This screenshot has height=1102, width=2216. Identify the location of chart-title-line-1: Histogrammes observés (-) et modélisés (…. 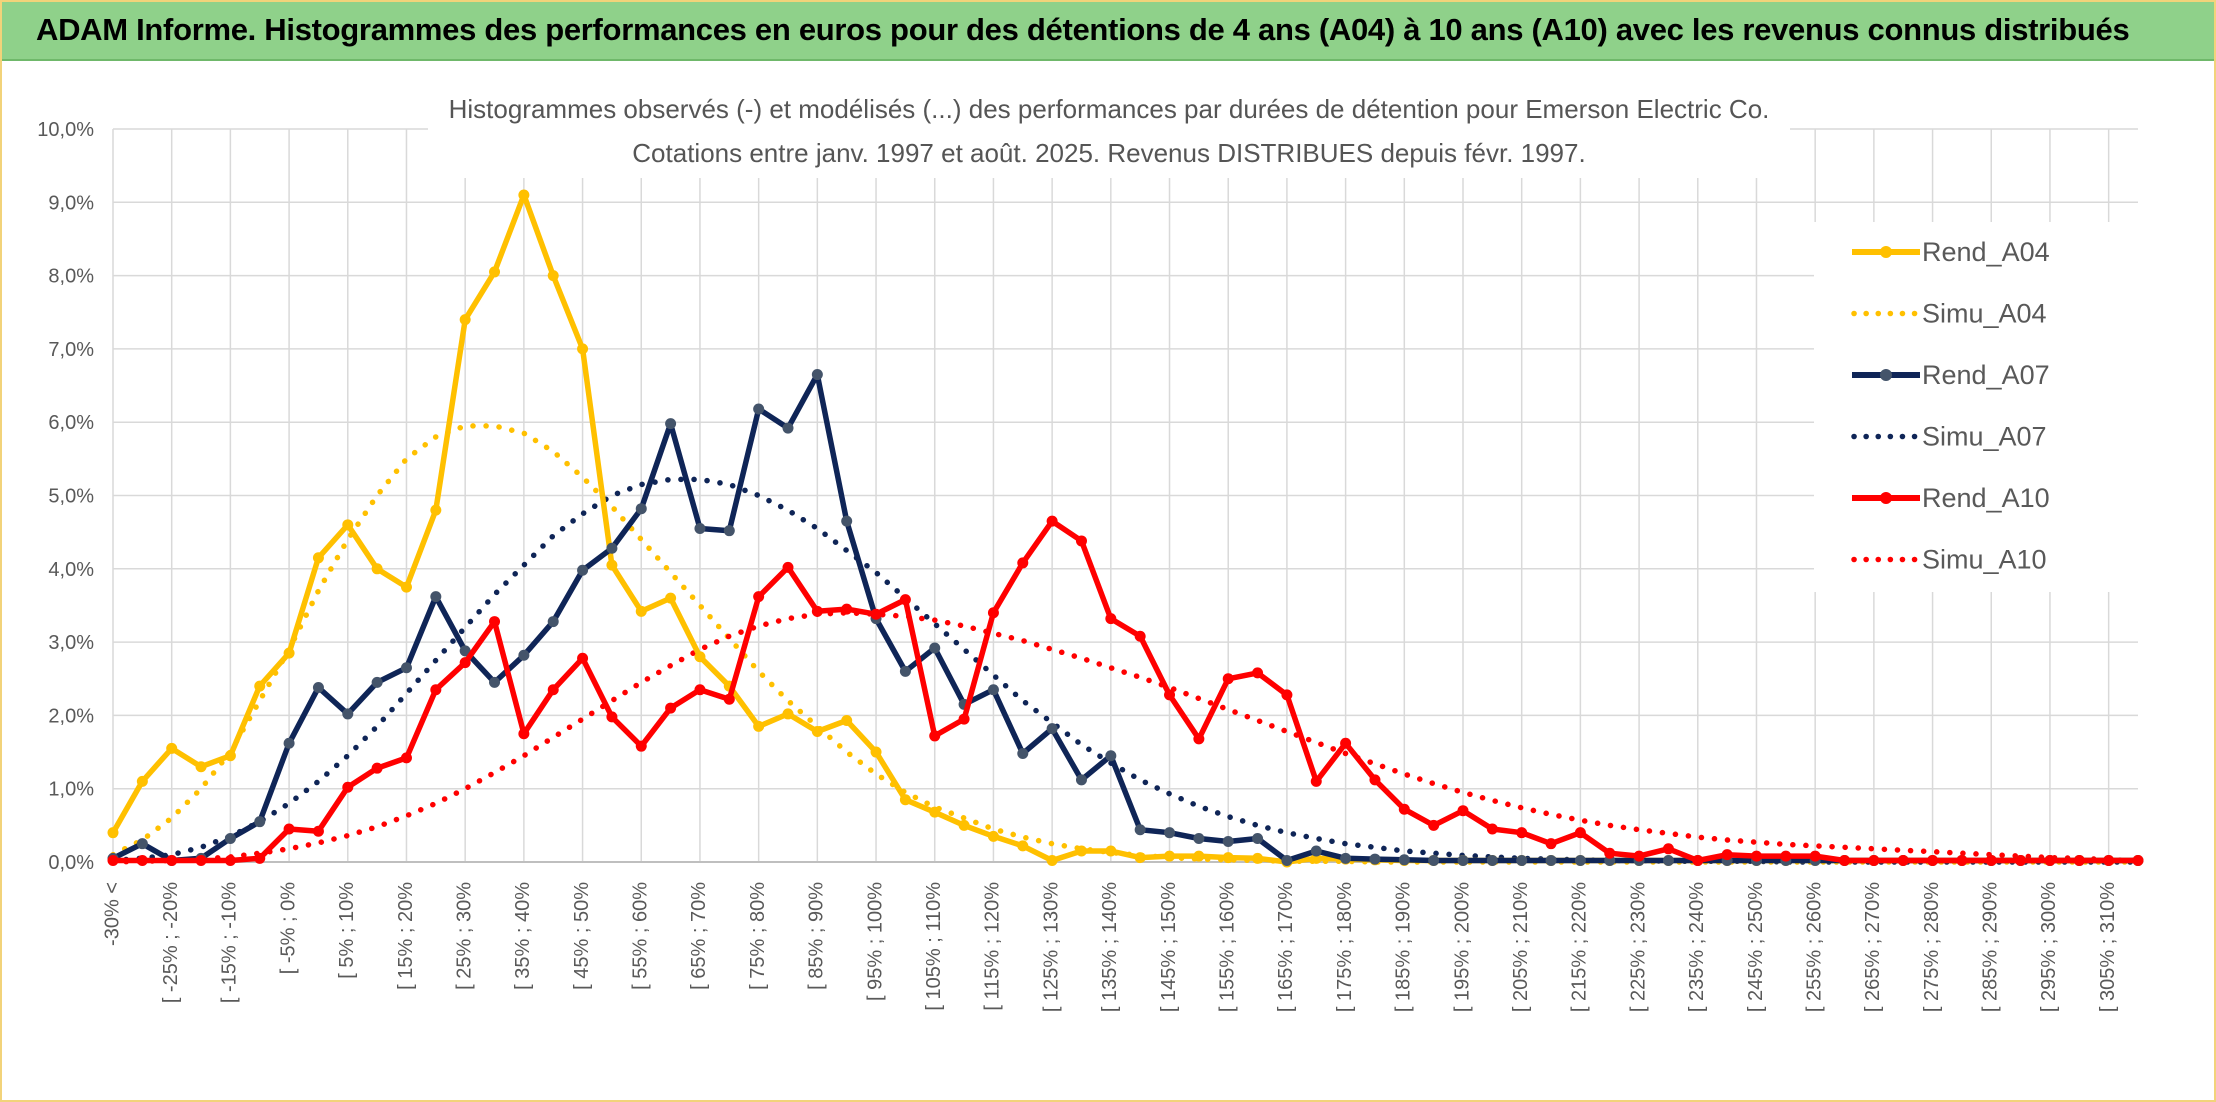
(1109, 109).